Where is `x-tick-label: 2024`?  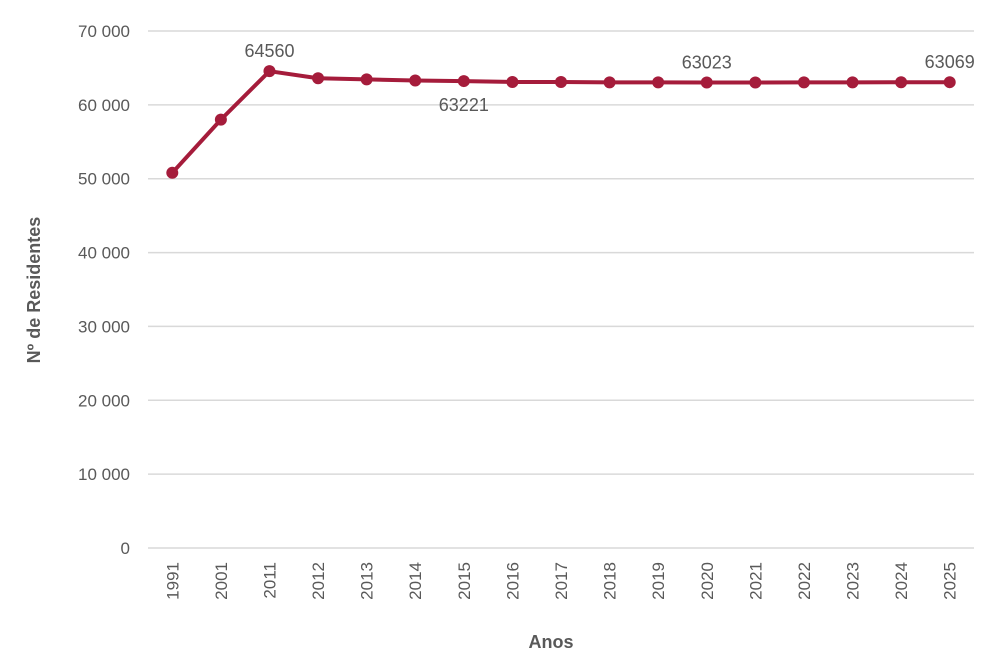
x-tick-label: 2024 is located at coordinates (901, 581).